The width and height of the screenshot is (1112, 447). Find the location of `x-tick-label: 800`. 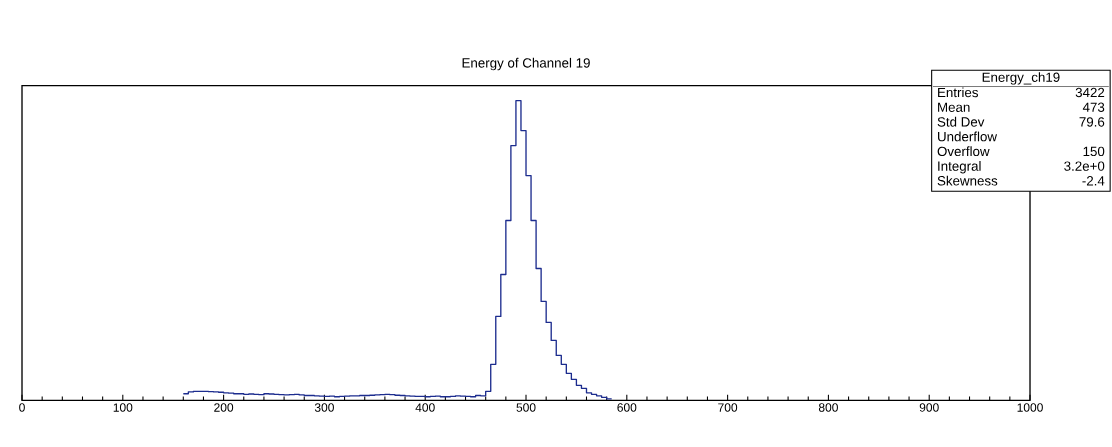

x-tick-label: 800 is located at coordinates (828, 407).